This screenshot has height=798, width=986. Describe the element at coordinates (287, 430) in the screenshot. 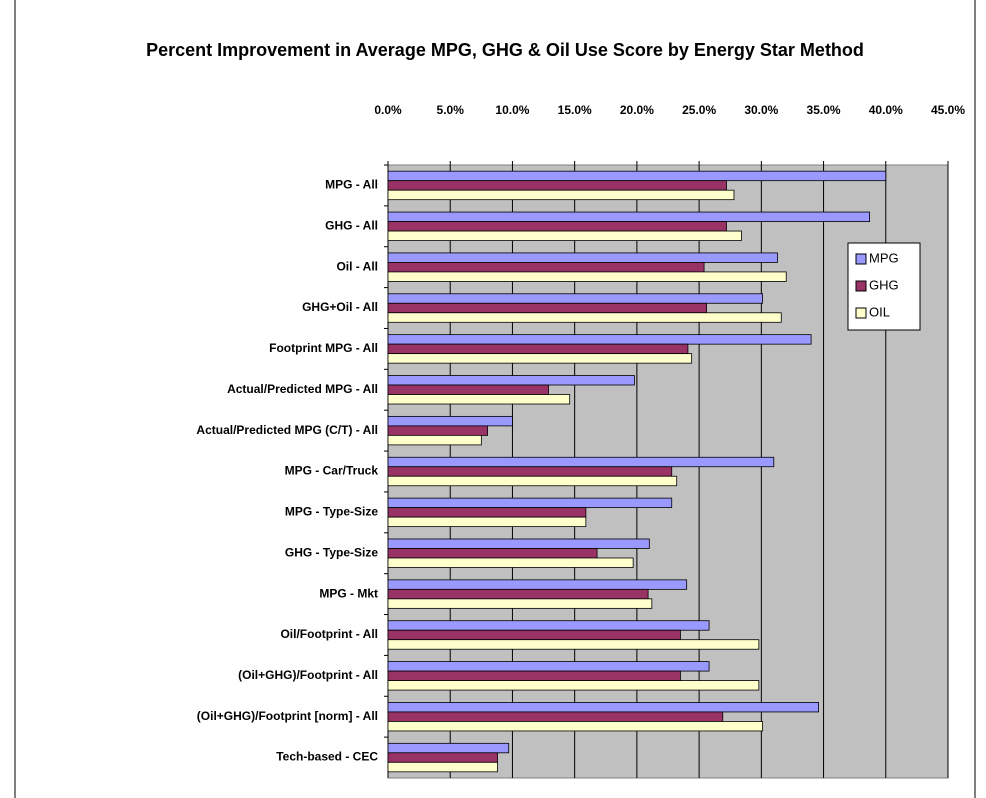

I see `y-tick-label: Actual/Predicted MPG (C/T) - All` at that location.